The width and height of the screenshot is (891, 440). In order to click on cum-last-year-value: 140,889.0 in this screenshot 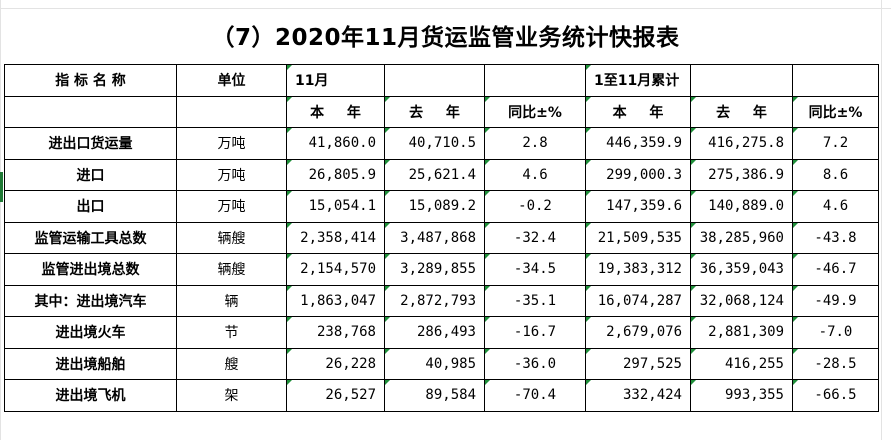, I will do `click(741, 206)`.